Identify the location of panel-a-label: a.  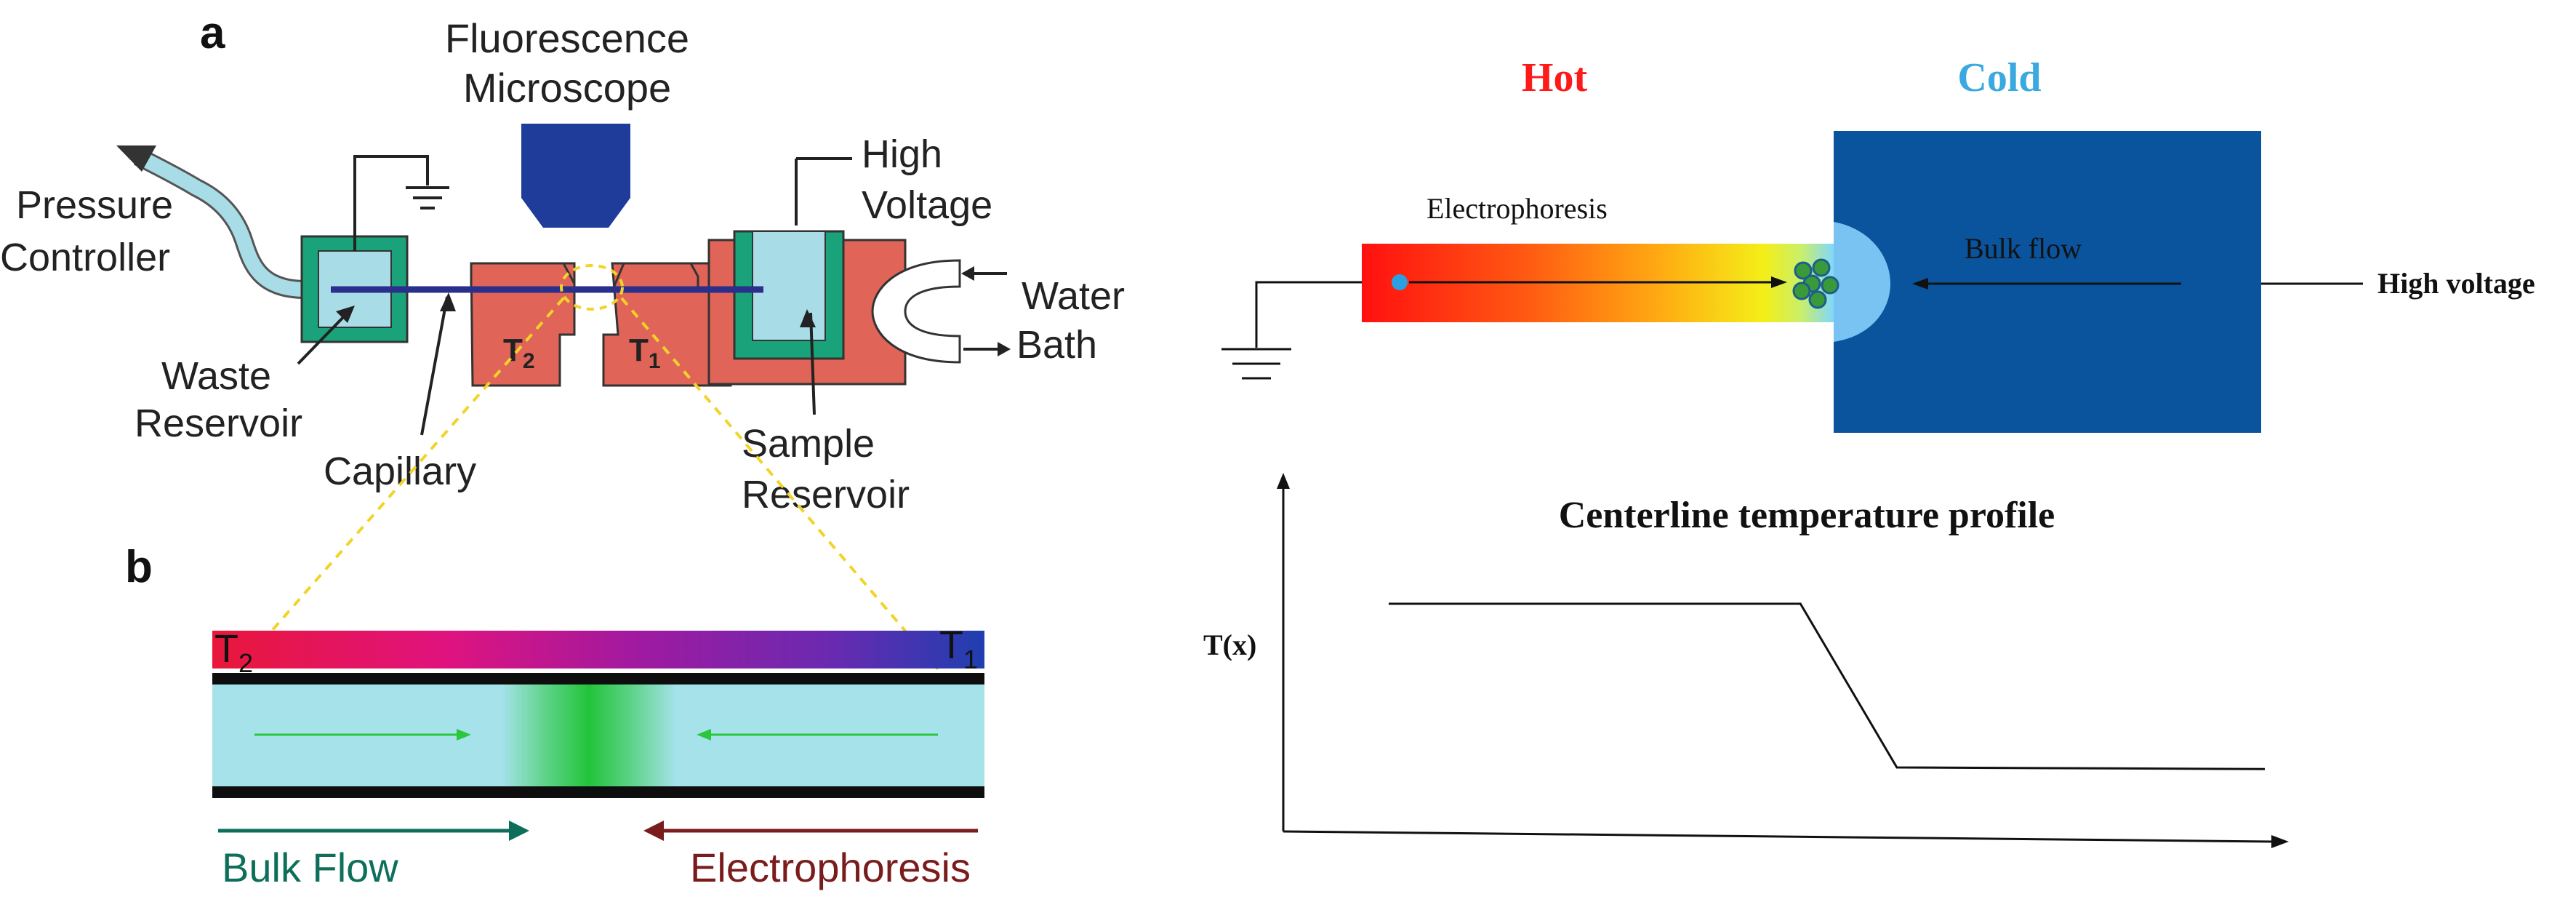
(212, 33).